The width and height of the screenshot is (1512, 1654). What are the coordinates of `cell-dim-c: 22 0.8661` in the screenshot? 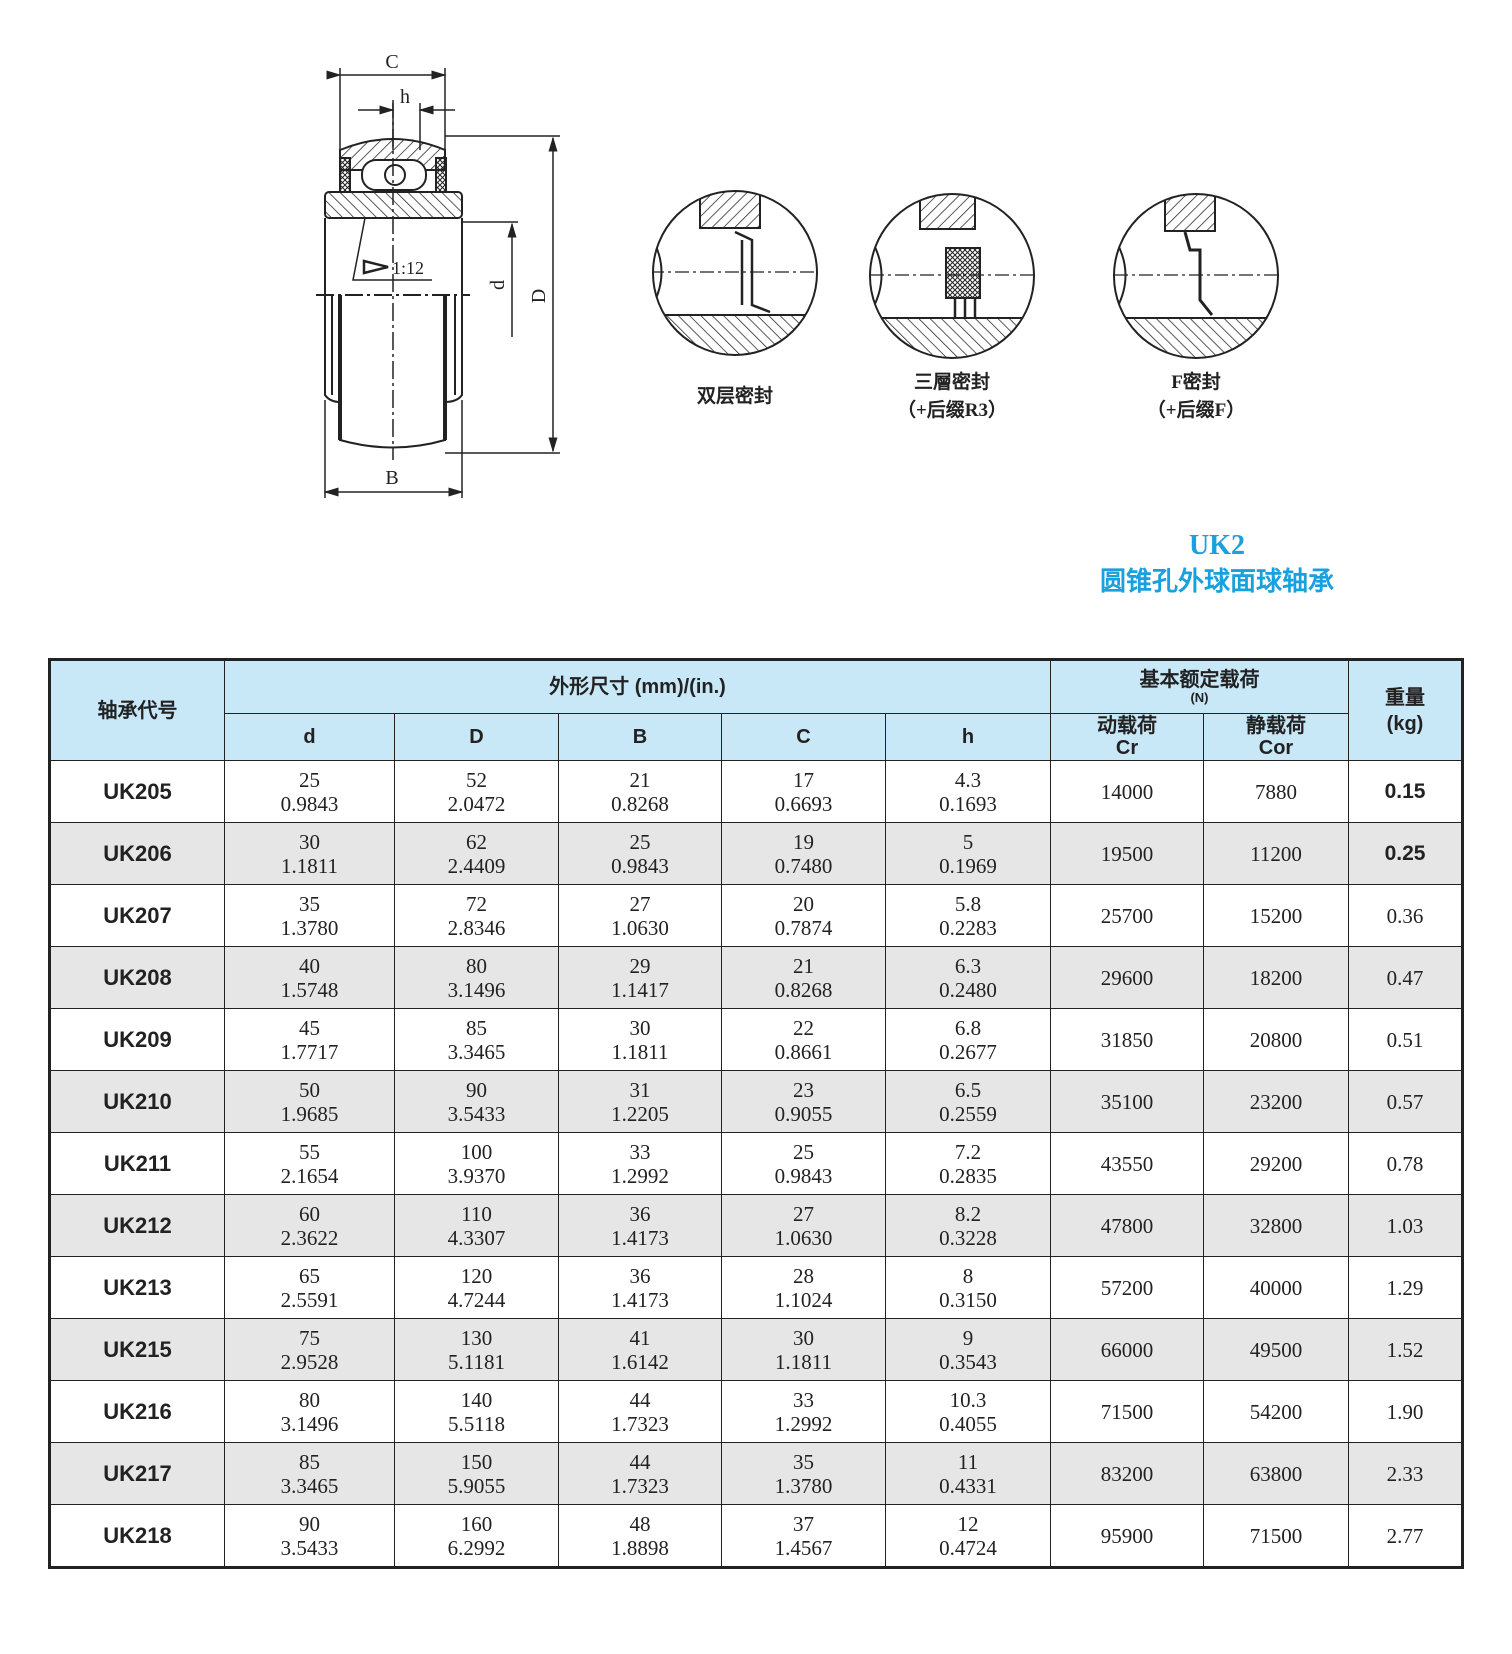 It's located at (803, 1039).